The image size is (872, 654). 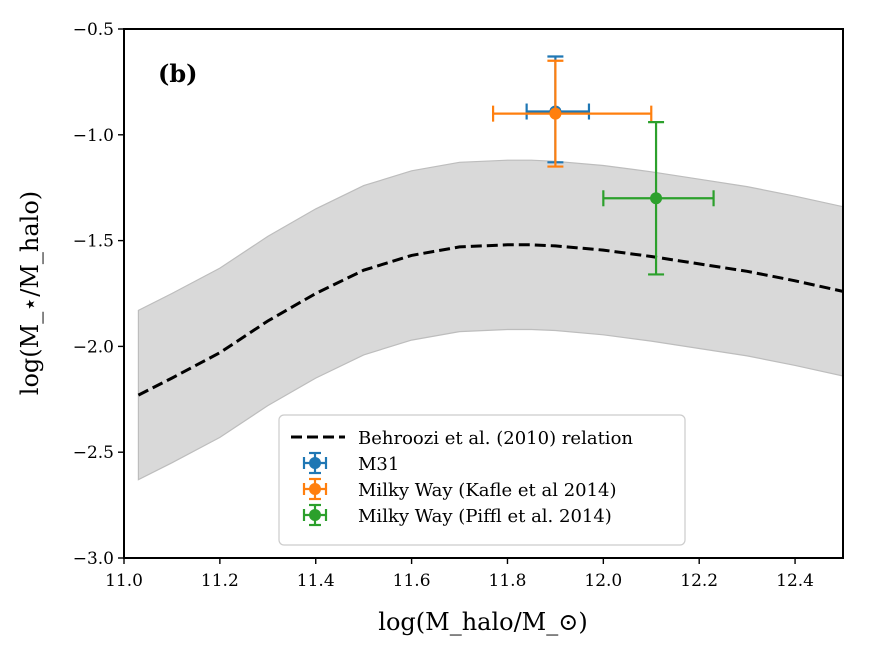 I want to click on legend-entry-1: Milky Way (Kafle et al 2014), so click(x=459, y=489).